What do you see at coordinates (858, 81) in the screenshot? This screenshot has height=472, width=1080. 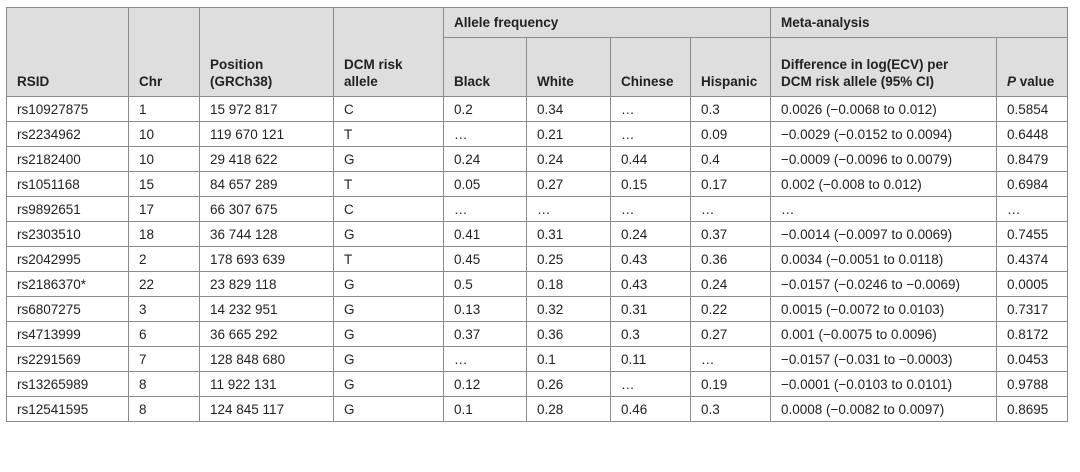 I see `difference-header-line2: DCM risk allele (95% CI)` at bounding box center [858, 81].